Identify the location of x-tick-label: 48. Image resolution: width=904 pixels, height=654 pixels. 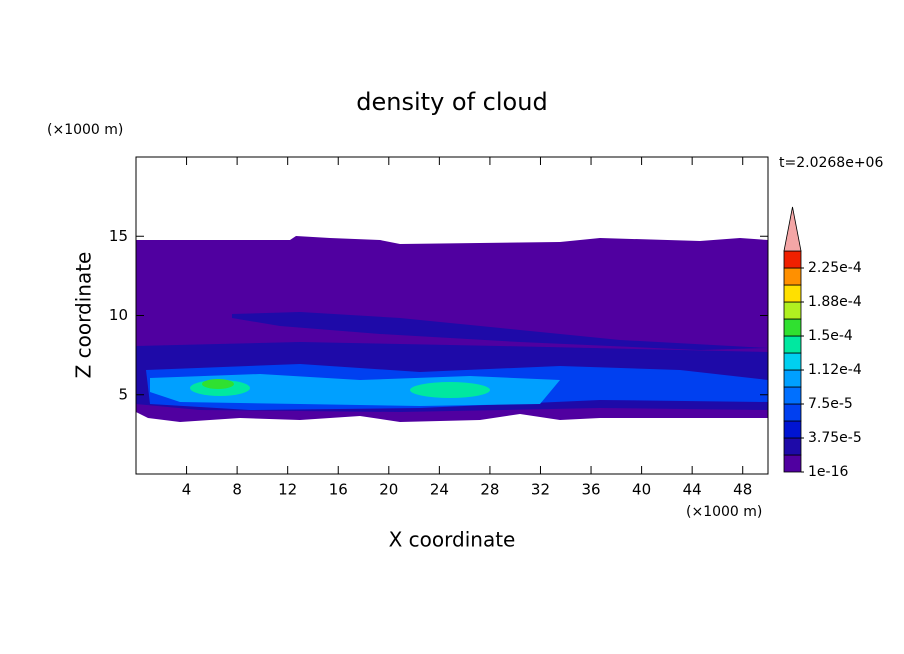
(742, 490).